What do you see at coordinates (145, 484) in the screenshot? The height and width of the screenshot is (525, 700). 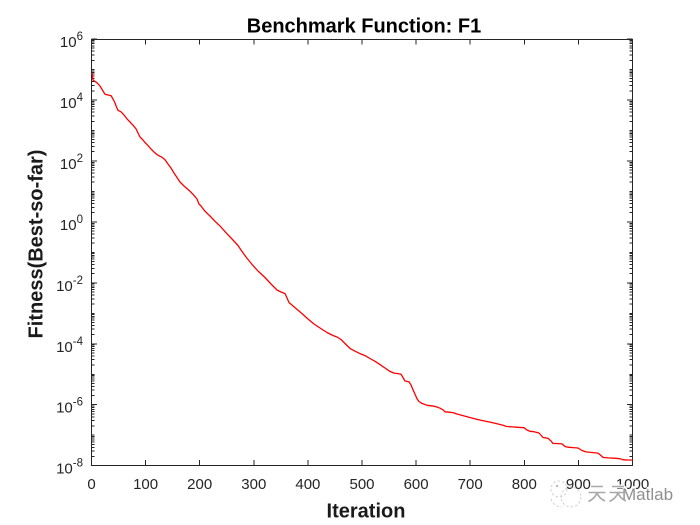 I see `svg-text: 100` at bounding box center [145, 484].